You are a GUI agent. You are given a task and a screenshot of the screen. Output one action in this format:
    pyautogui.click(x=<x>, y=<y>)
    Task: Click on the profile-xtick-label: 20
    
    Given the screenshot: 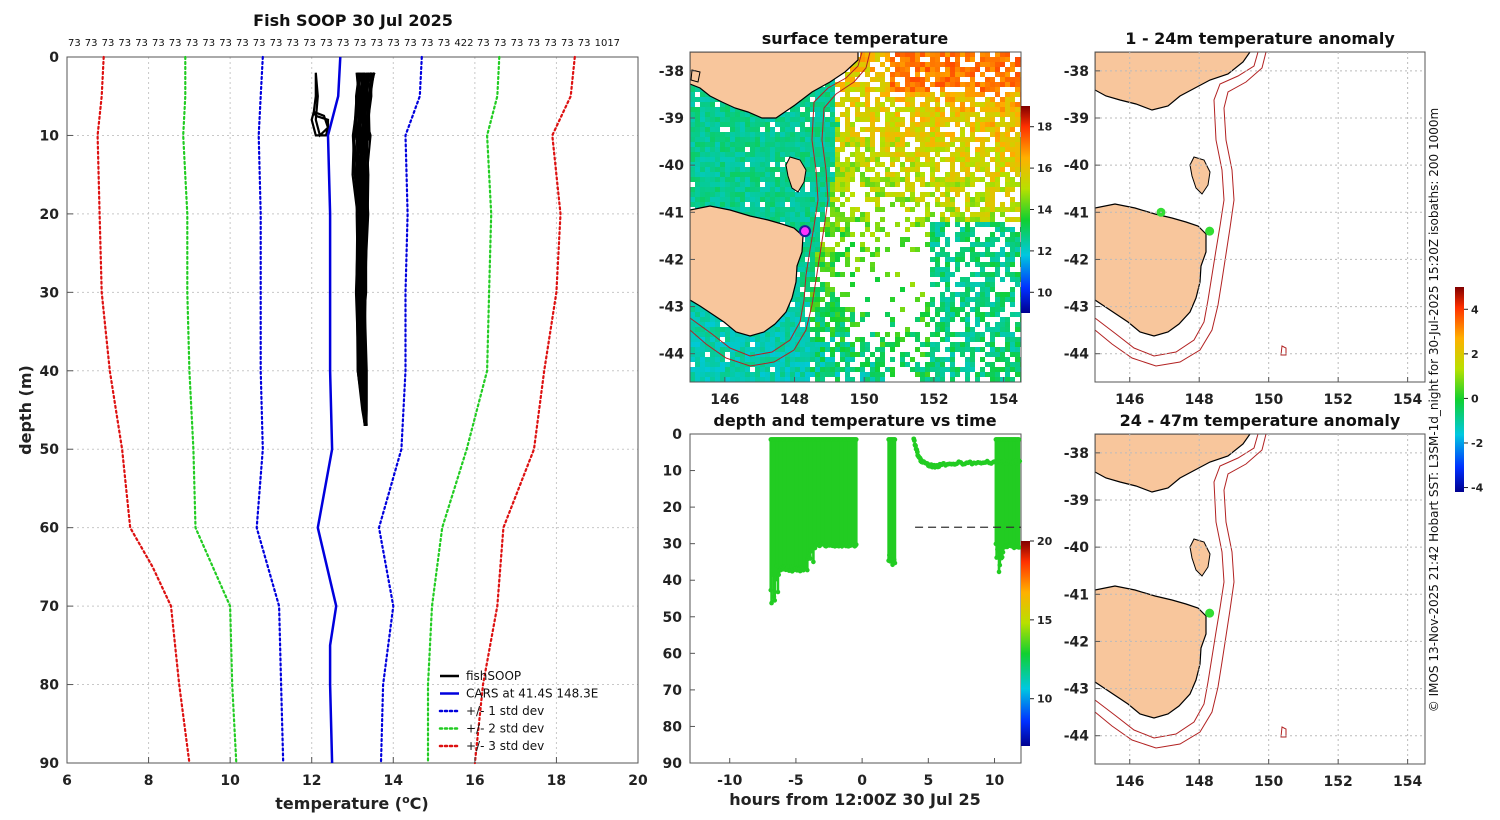 What is the action you would take?
    pyautogui.click(x=638, y=781)
    